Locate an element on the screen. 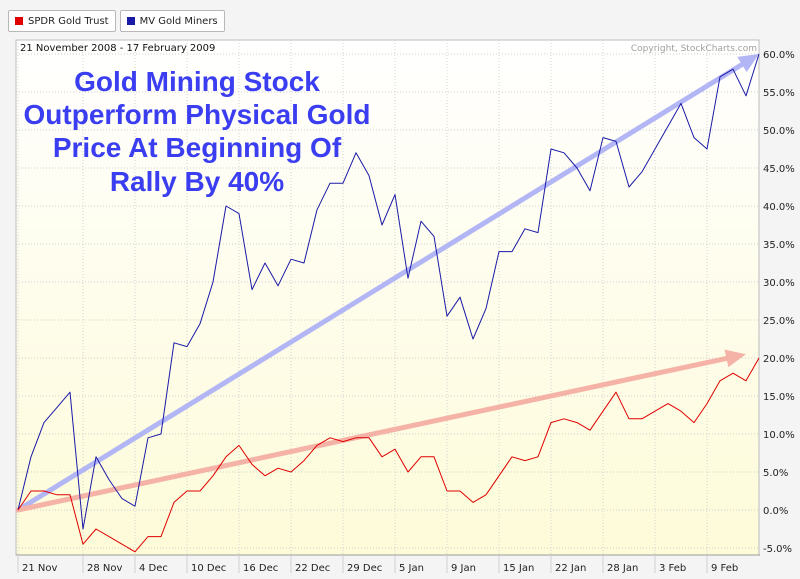 This screenshot has height=579, width=800. x-tick-label: 4 Dec is located at coordinates (153, 568).